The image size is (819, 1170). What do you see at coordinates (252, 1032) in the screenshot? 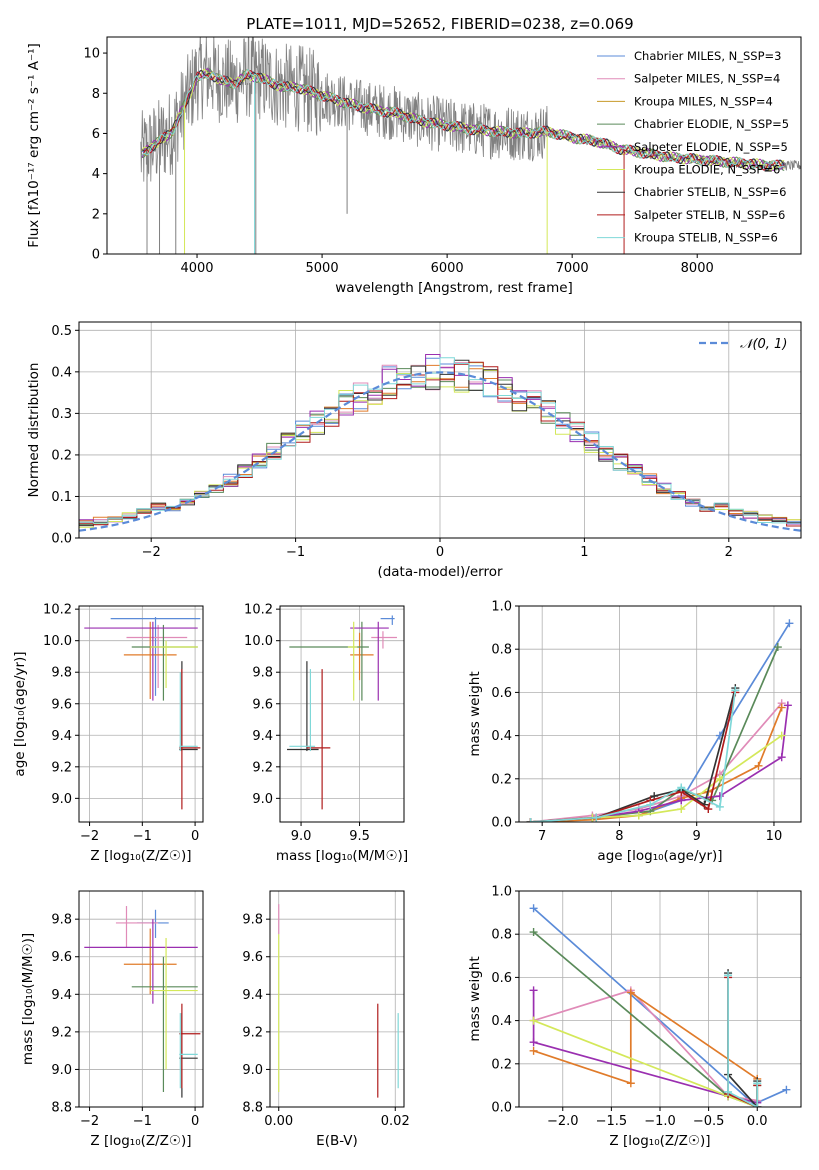
I see `mass-vs-EBV-y-tick-label: 9.2` at bounding box center [252, 1032].